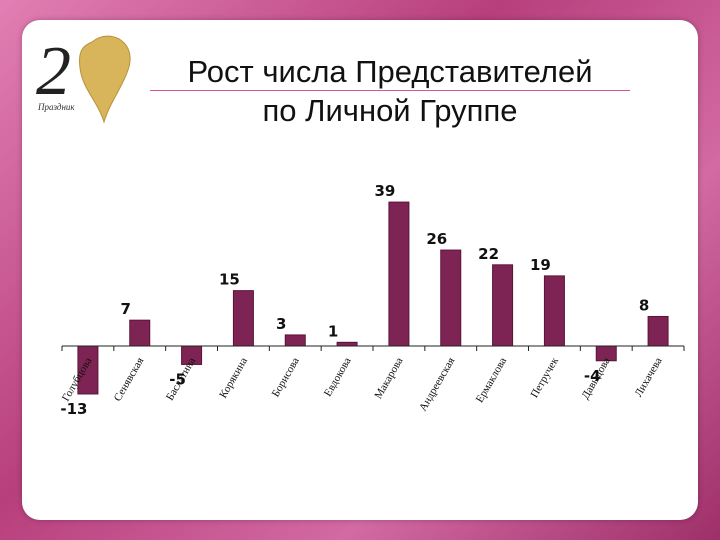  Describe the element at coordinates (53, 71) in the screenshot. I see `logo-numeral: 2` at that location.